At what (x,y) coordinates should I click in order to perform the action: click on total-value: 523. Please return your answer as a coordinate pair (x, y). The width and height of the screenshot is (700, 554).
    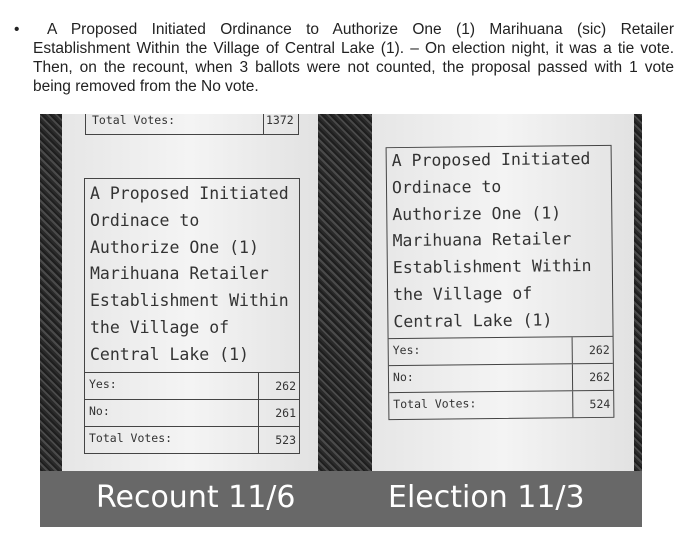
    Looking at the image, I should click on (278, 439).